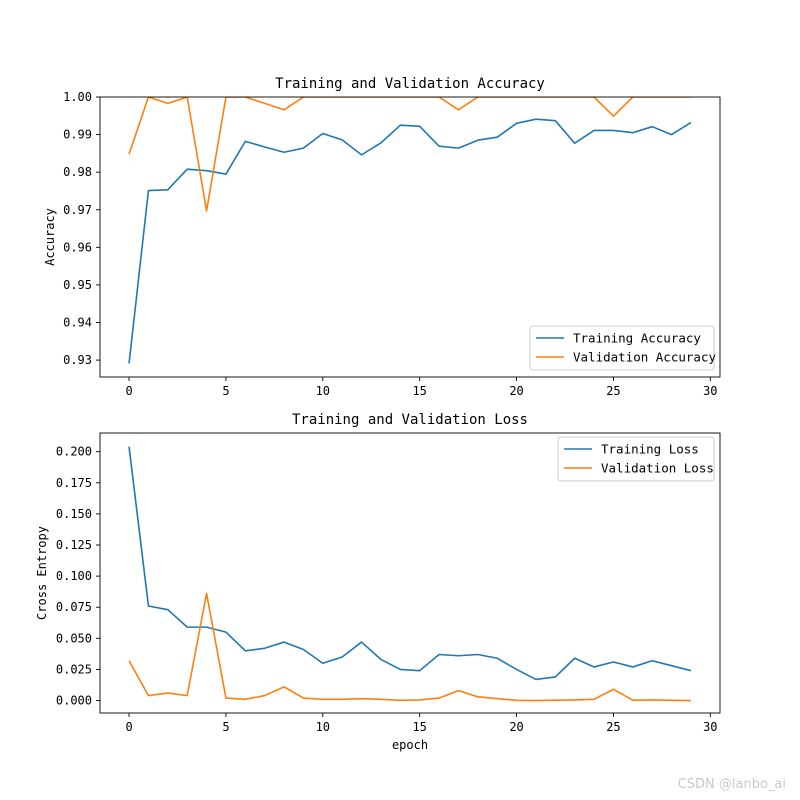 The width and height of the screenshot is (800, 800). What do you see at coordinates (637, 338) in the screenshot?
I see `legend-label: Training Accuracy` at bounding box center [637, 338].